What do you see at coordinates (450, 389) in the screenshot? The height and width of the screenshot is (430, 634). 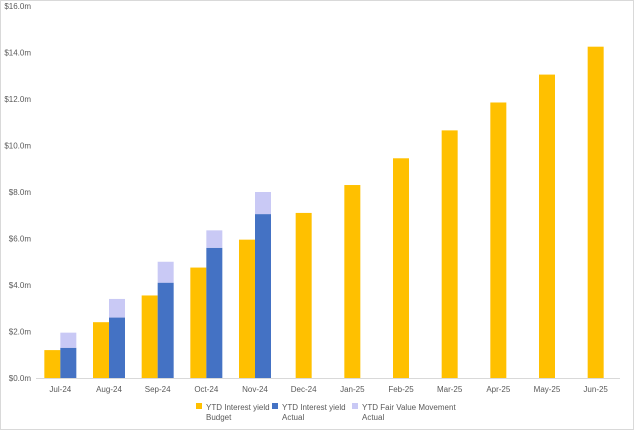 I see `x-tick-label: Mar-25` at bounding box center [450, 389].